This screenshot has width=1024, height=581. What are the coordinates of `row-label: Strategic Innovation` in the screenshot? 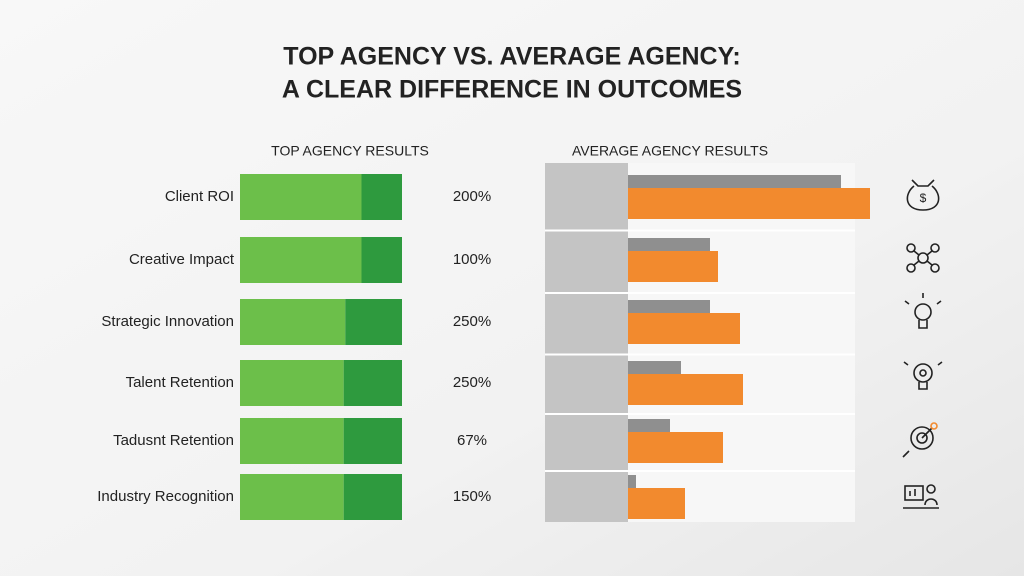 It's located at (167, 321).